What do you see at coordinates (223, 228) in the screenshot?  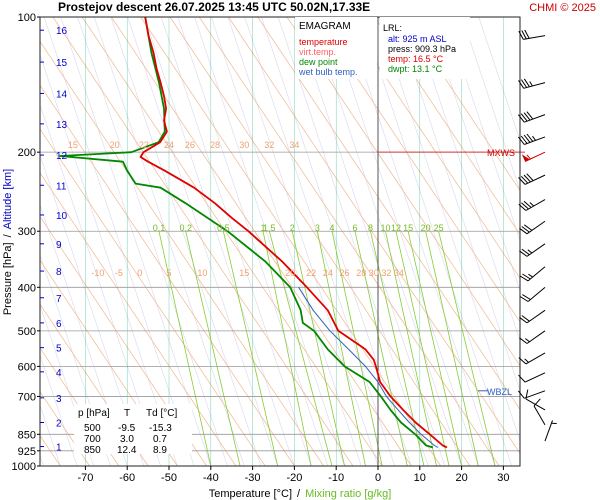 I see `mixing-ratio-label: 0.5` at bounding box center [223, 228].